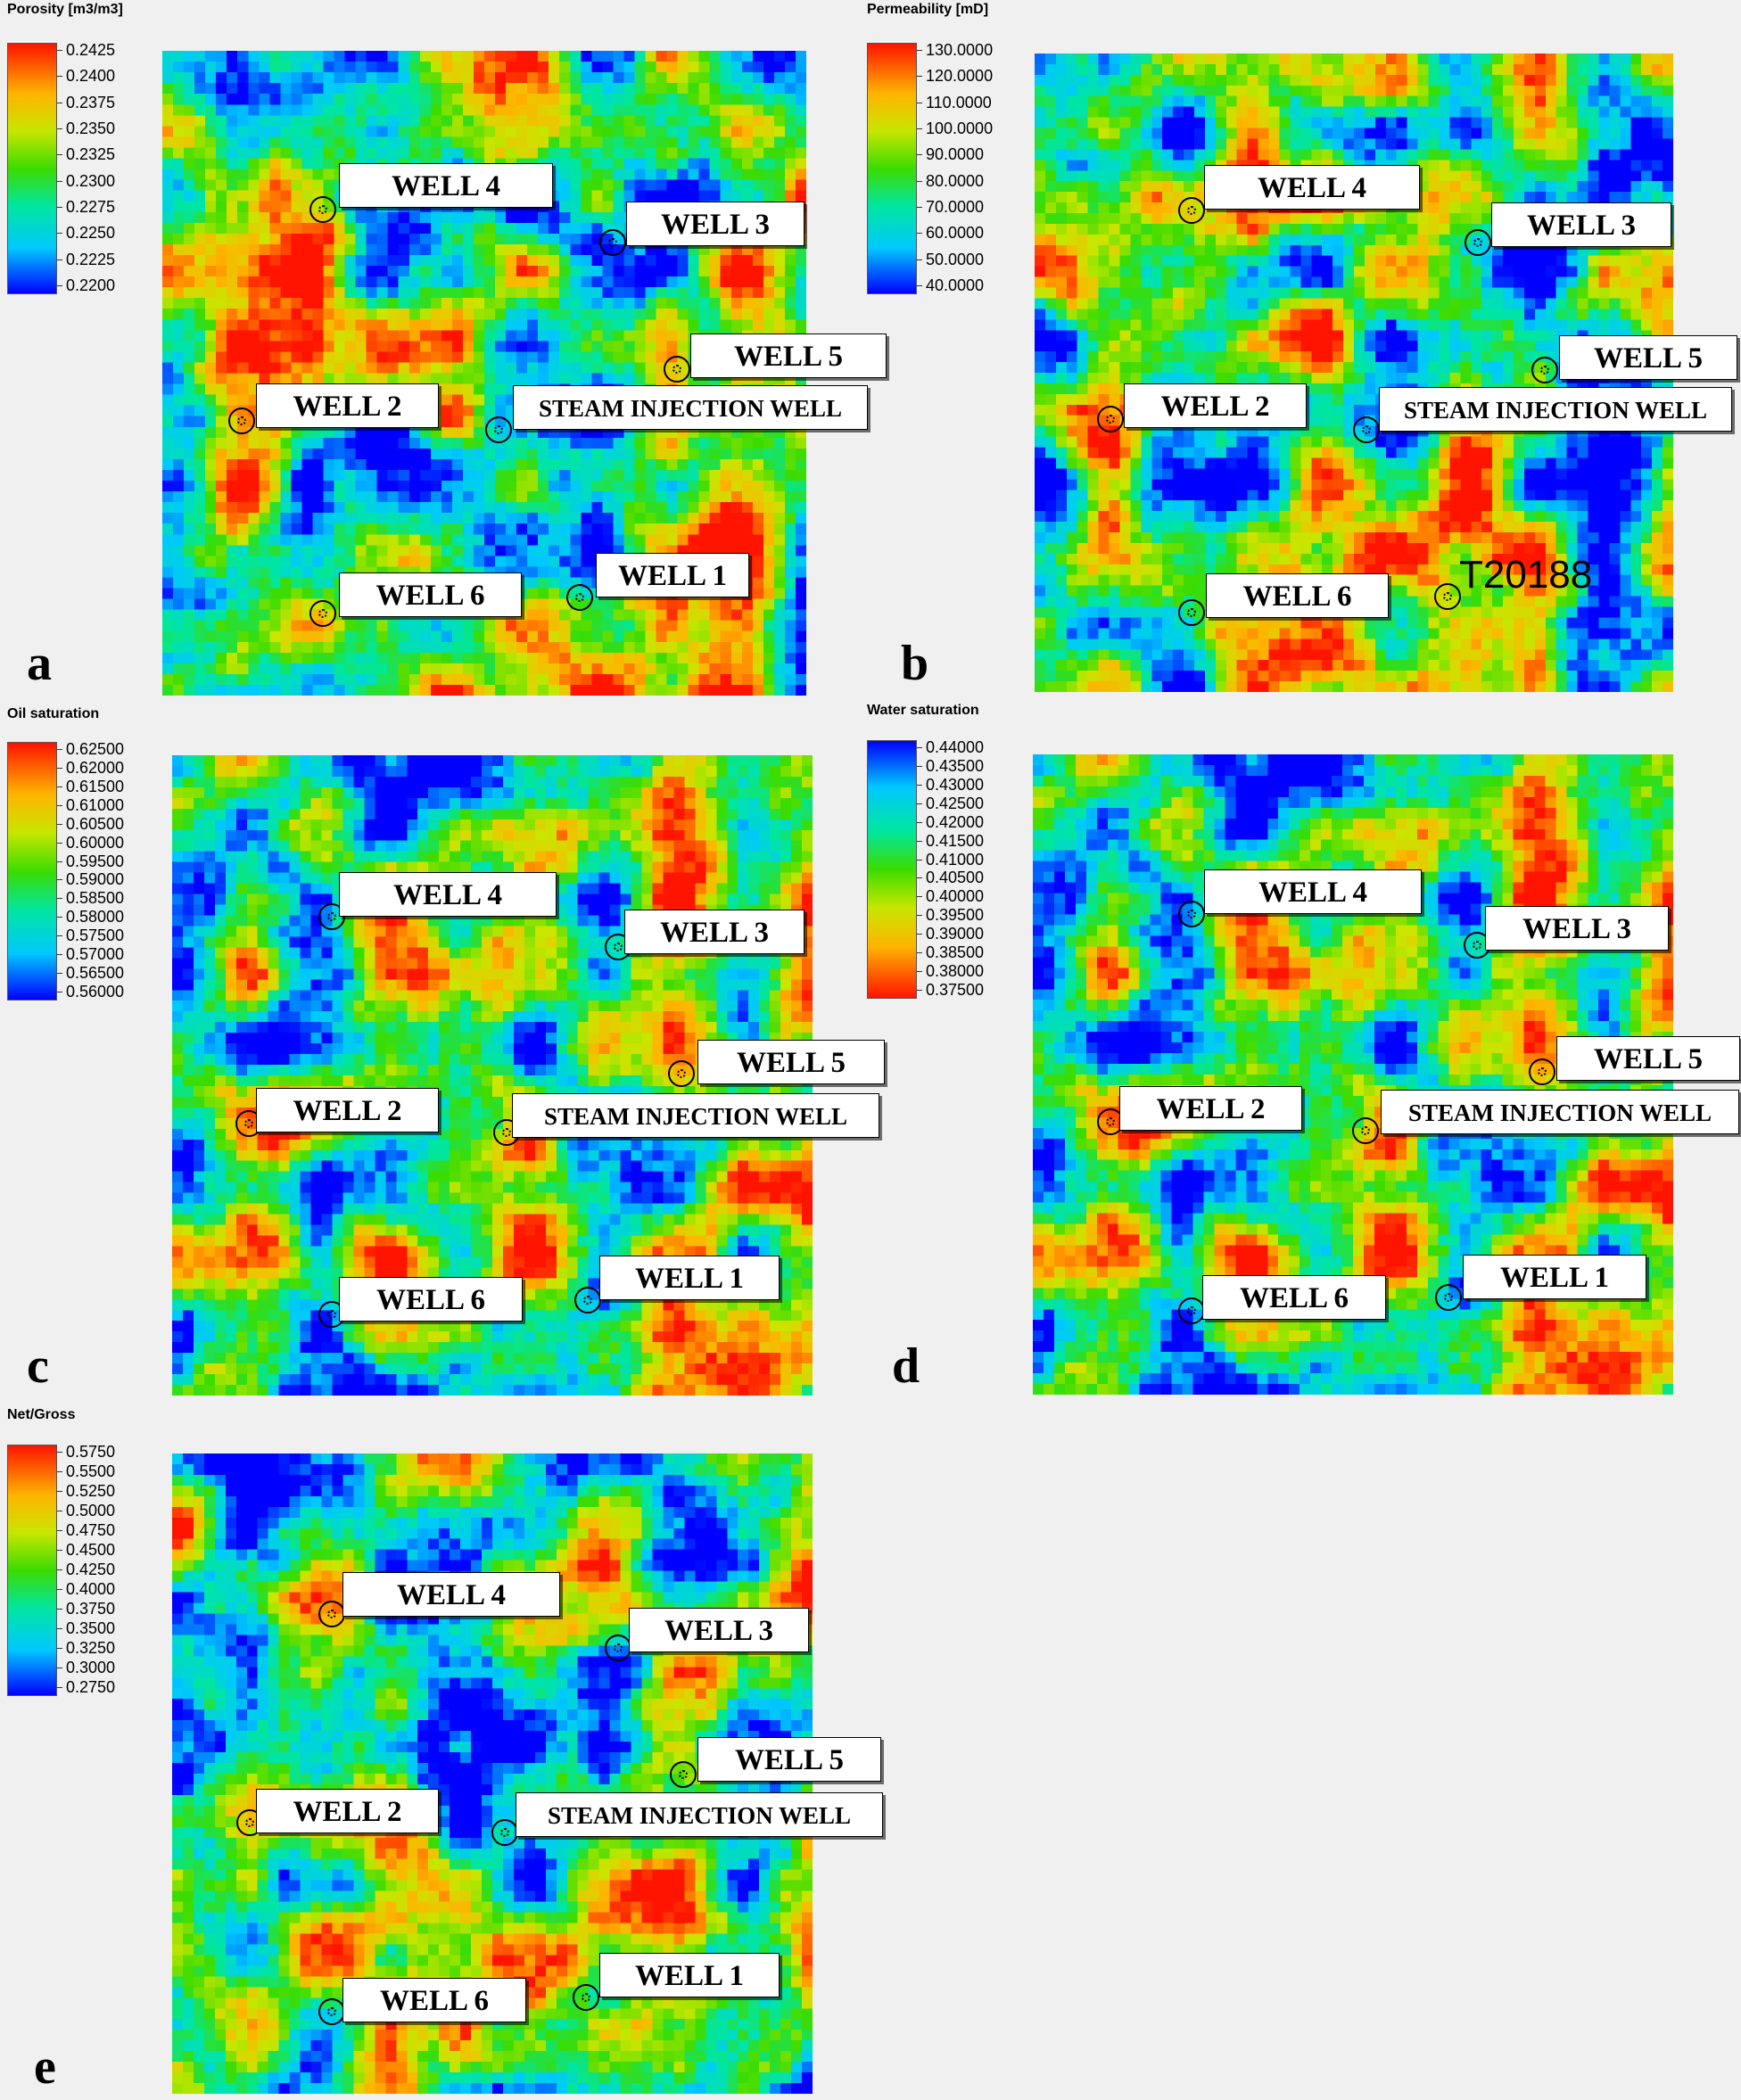  Describe the element at coordinates (91, 1667) in the screenshot. I see `scale-tick-label: 0.3000` at that location.